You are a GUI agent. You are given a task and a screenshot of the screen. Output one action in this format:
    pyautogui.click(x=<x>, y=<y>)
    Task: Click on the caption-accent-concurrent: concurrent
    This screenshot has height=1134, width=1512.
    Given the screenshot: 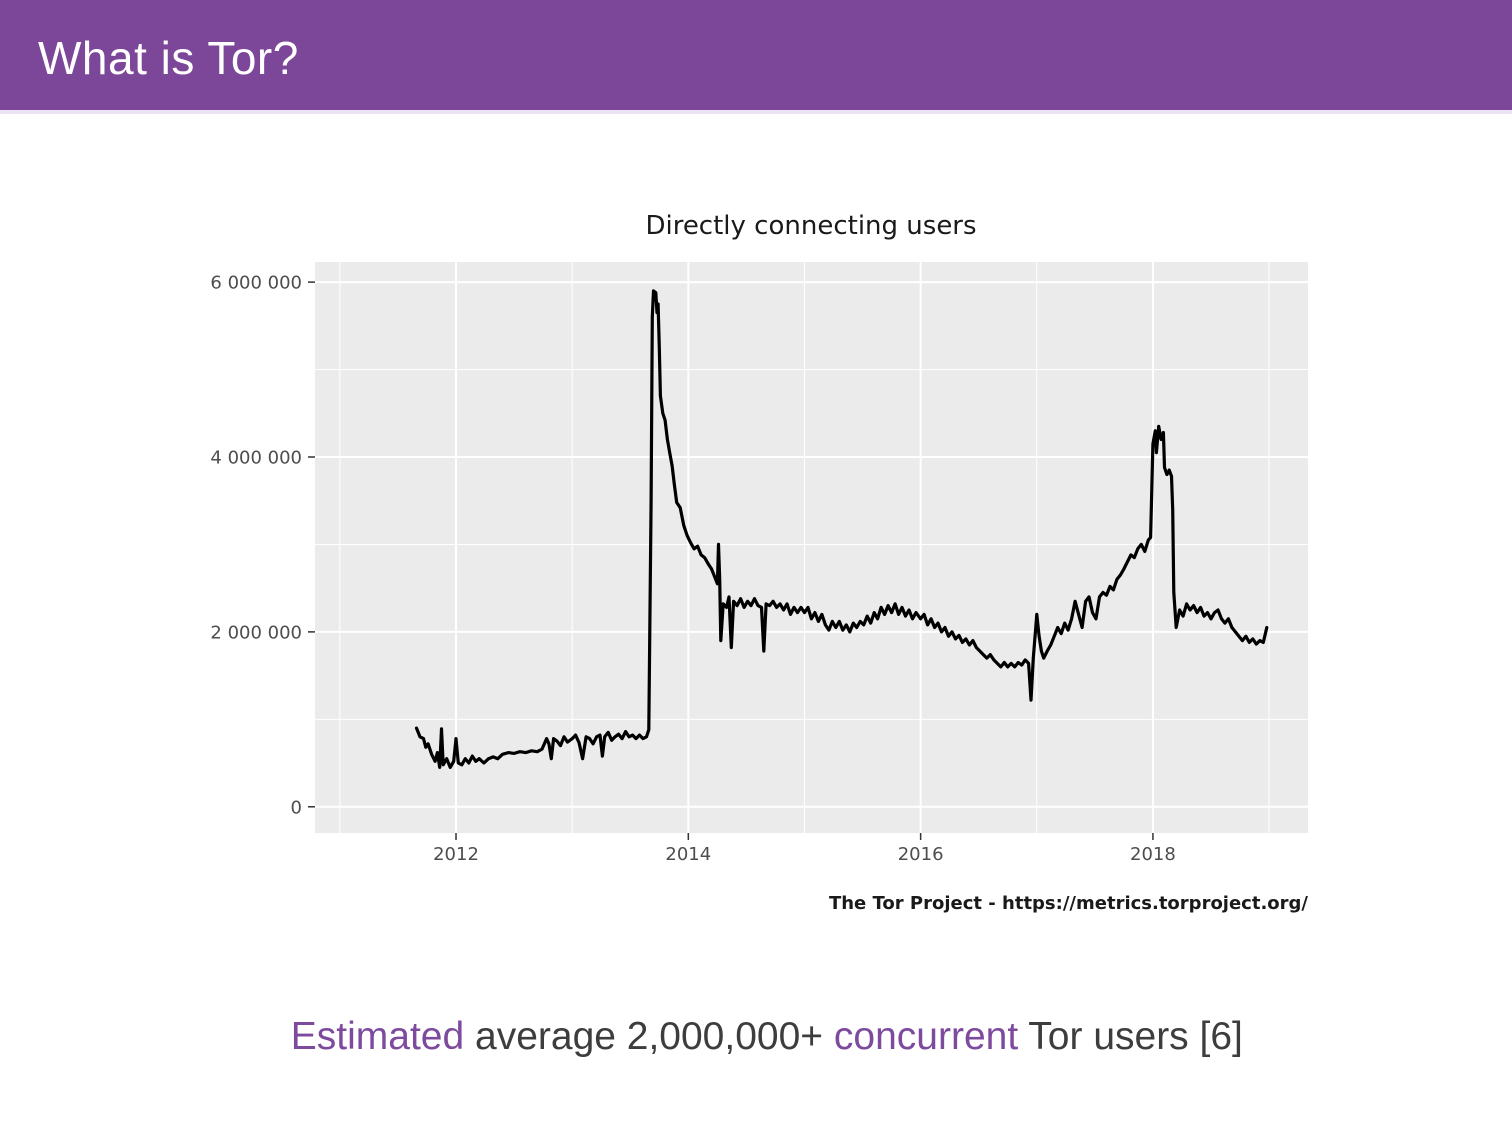 What is the action you would take?
    pyautogui.click(x=926, y=1036)
    